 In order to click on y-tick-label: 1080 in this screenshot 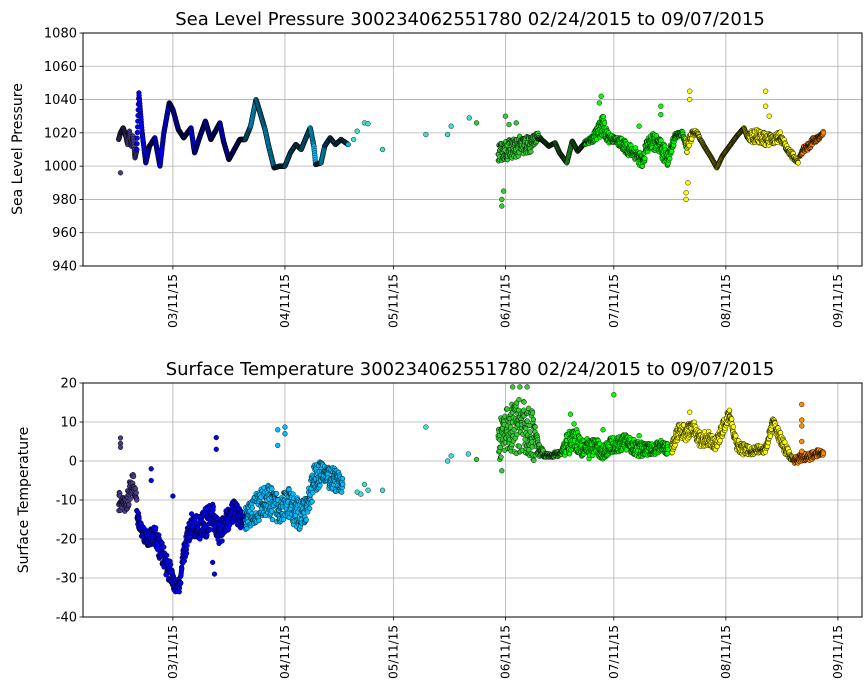, I will do `click(60, 34)`.